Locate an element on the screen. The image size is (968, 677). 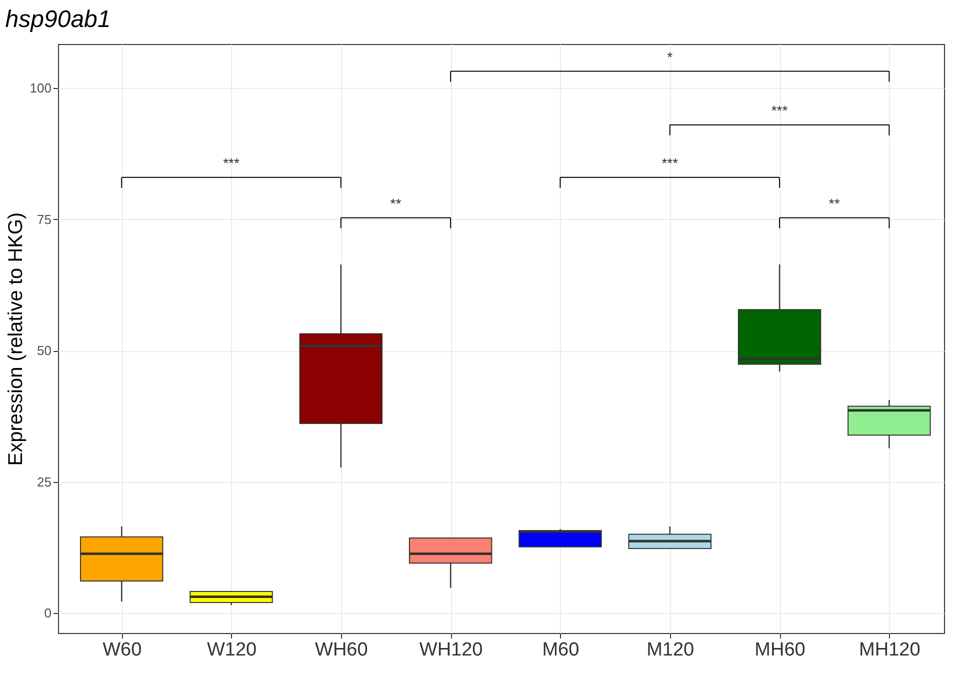
y-tick-label: 25 is located at coordinates (44, 482).